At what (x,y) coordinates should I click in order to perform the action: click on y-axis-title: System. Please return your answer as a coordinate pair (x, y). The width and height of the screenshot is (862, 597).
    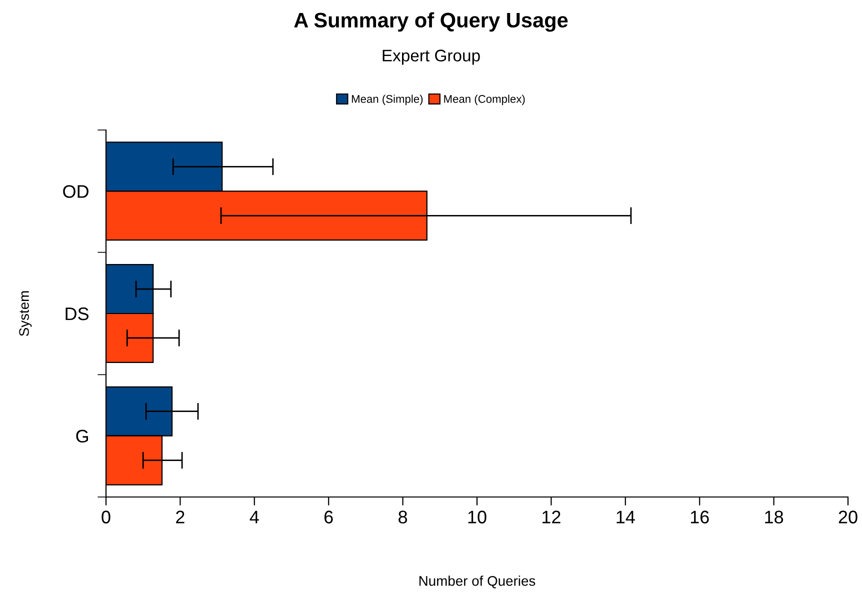
    Looking at the image, I should click on (25, 313).